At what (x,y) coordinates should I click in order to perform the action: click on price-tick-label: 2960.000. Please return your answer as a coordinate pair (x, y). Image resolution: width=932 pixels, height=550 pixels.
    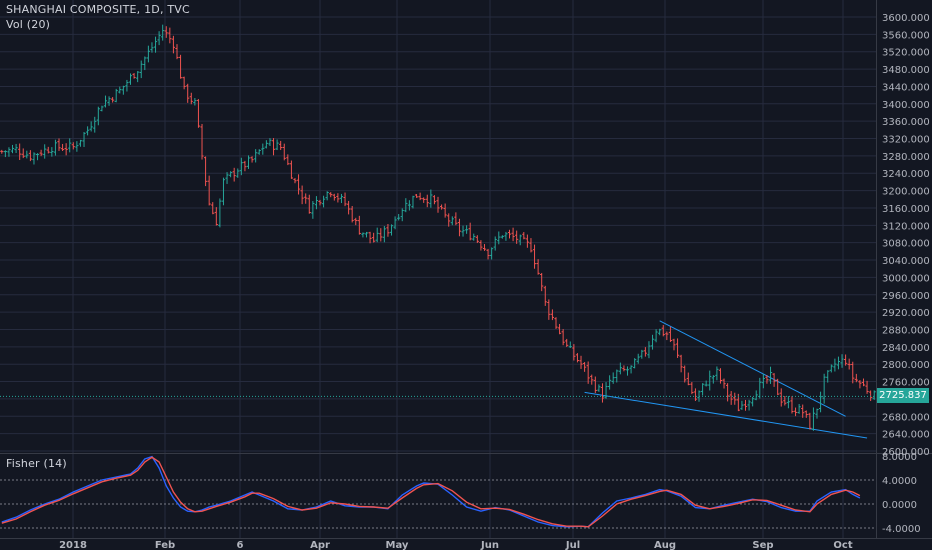
    Looking at the image, I should click on (906, 296).